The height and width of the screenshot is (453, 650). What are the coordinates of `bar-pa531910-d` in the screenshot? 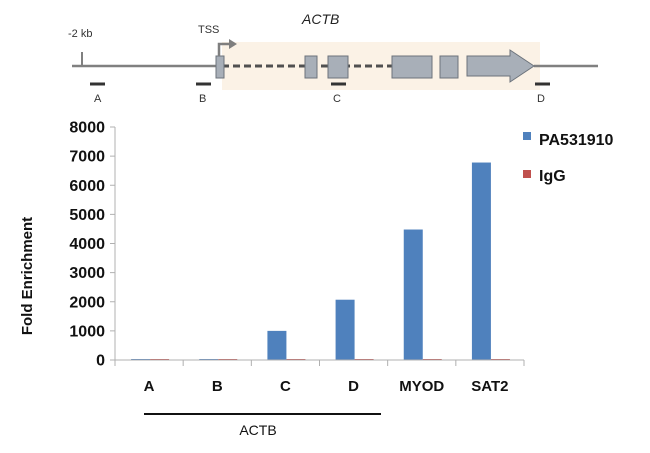 It's located at (345, 329).